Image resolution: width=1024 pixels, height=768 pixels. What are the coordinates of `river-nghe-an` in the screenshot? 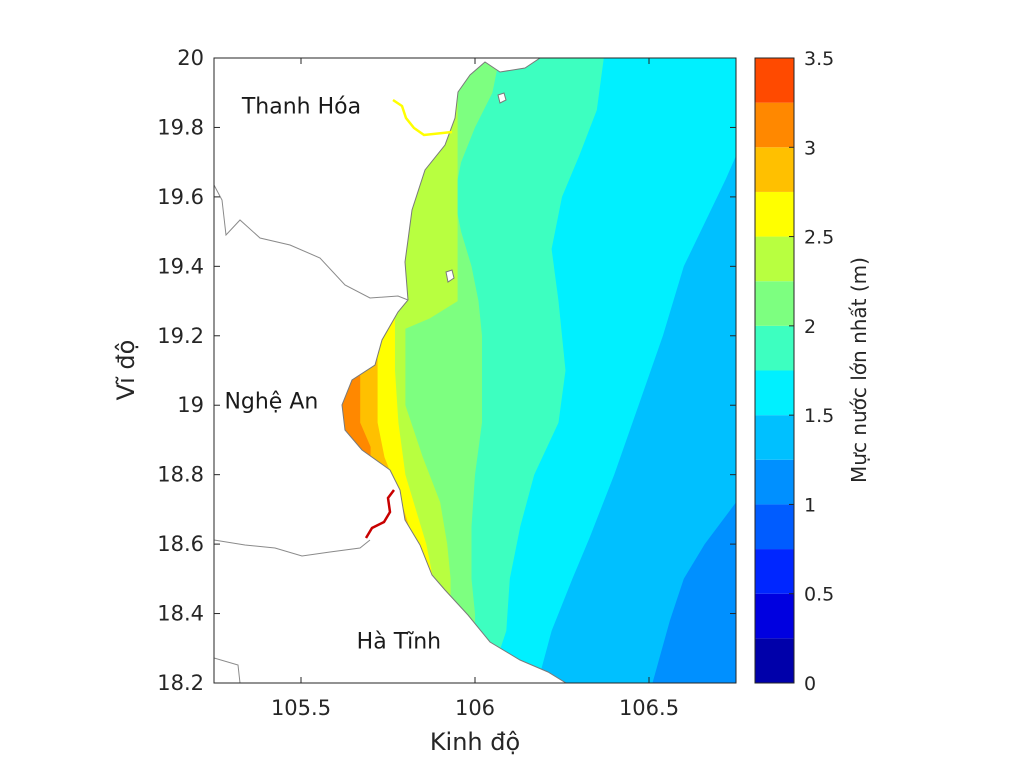 It's located at (379, 514).